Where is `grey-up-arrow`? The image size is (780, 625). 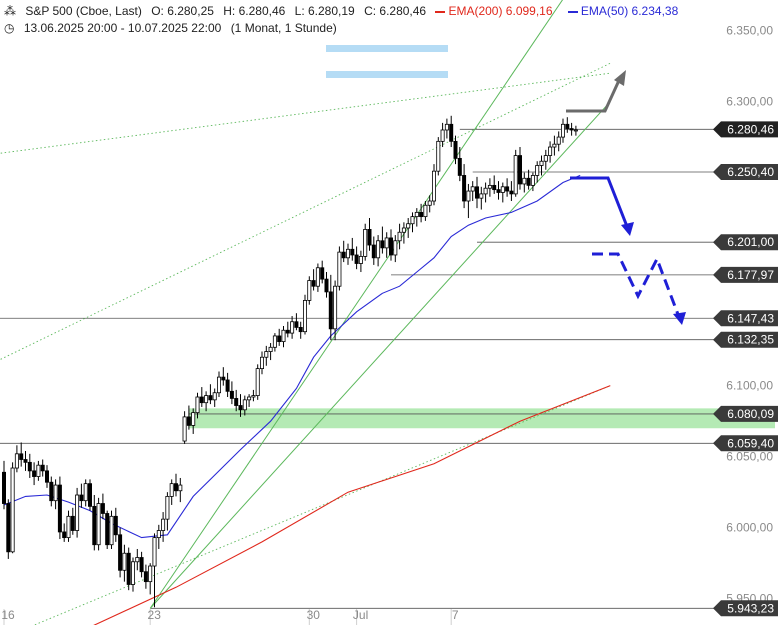
grey-up-arrow is located at coordinates (594, 94).